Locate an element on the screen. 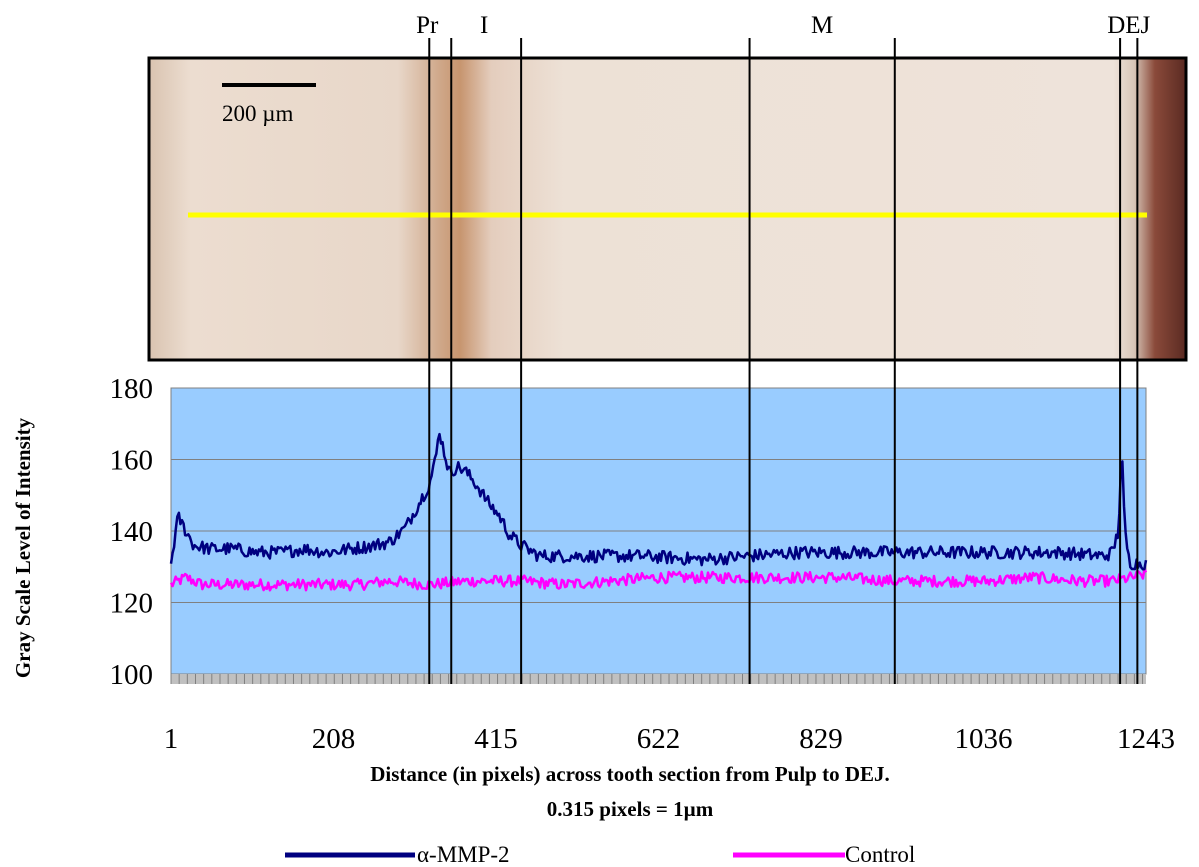 The height and width of the screenshot is (867, 1199). gridlines is located at coordinates (658, 531).